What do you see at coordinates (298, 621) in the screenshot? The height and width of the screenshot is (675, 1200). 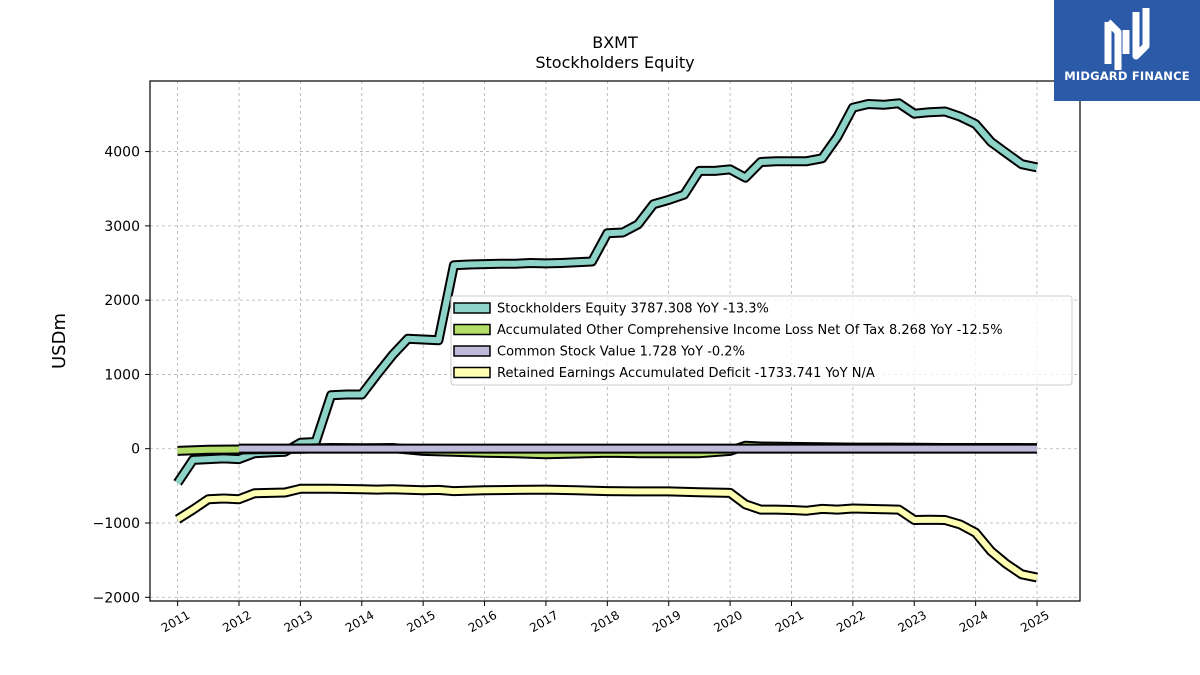 I see `x-tick-label: 2013` at bounding box center [298, 621].